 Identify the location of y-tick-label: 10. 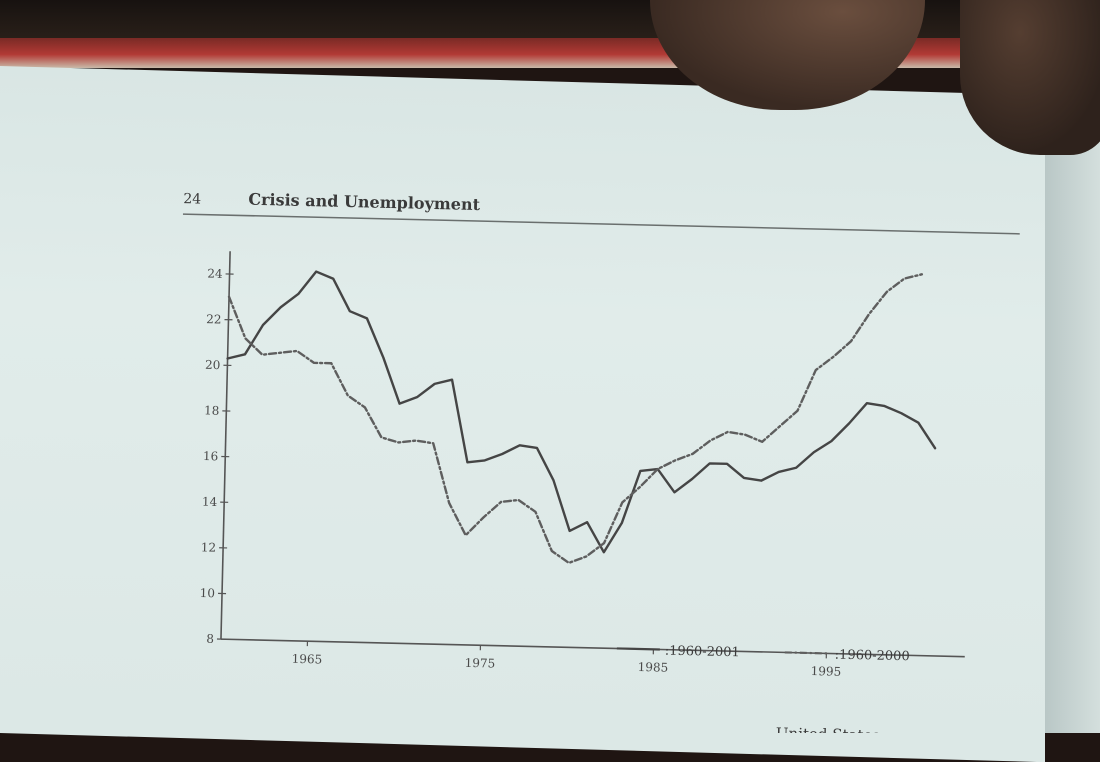
(208, 593).